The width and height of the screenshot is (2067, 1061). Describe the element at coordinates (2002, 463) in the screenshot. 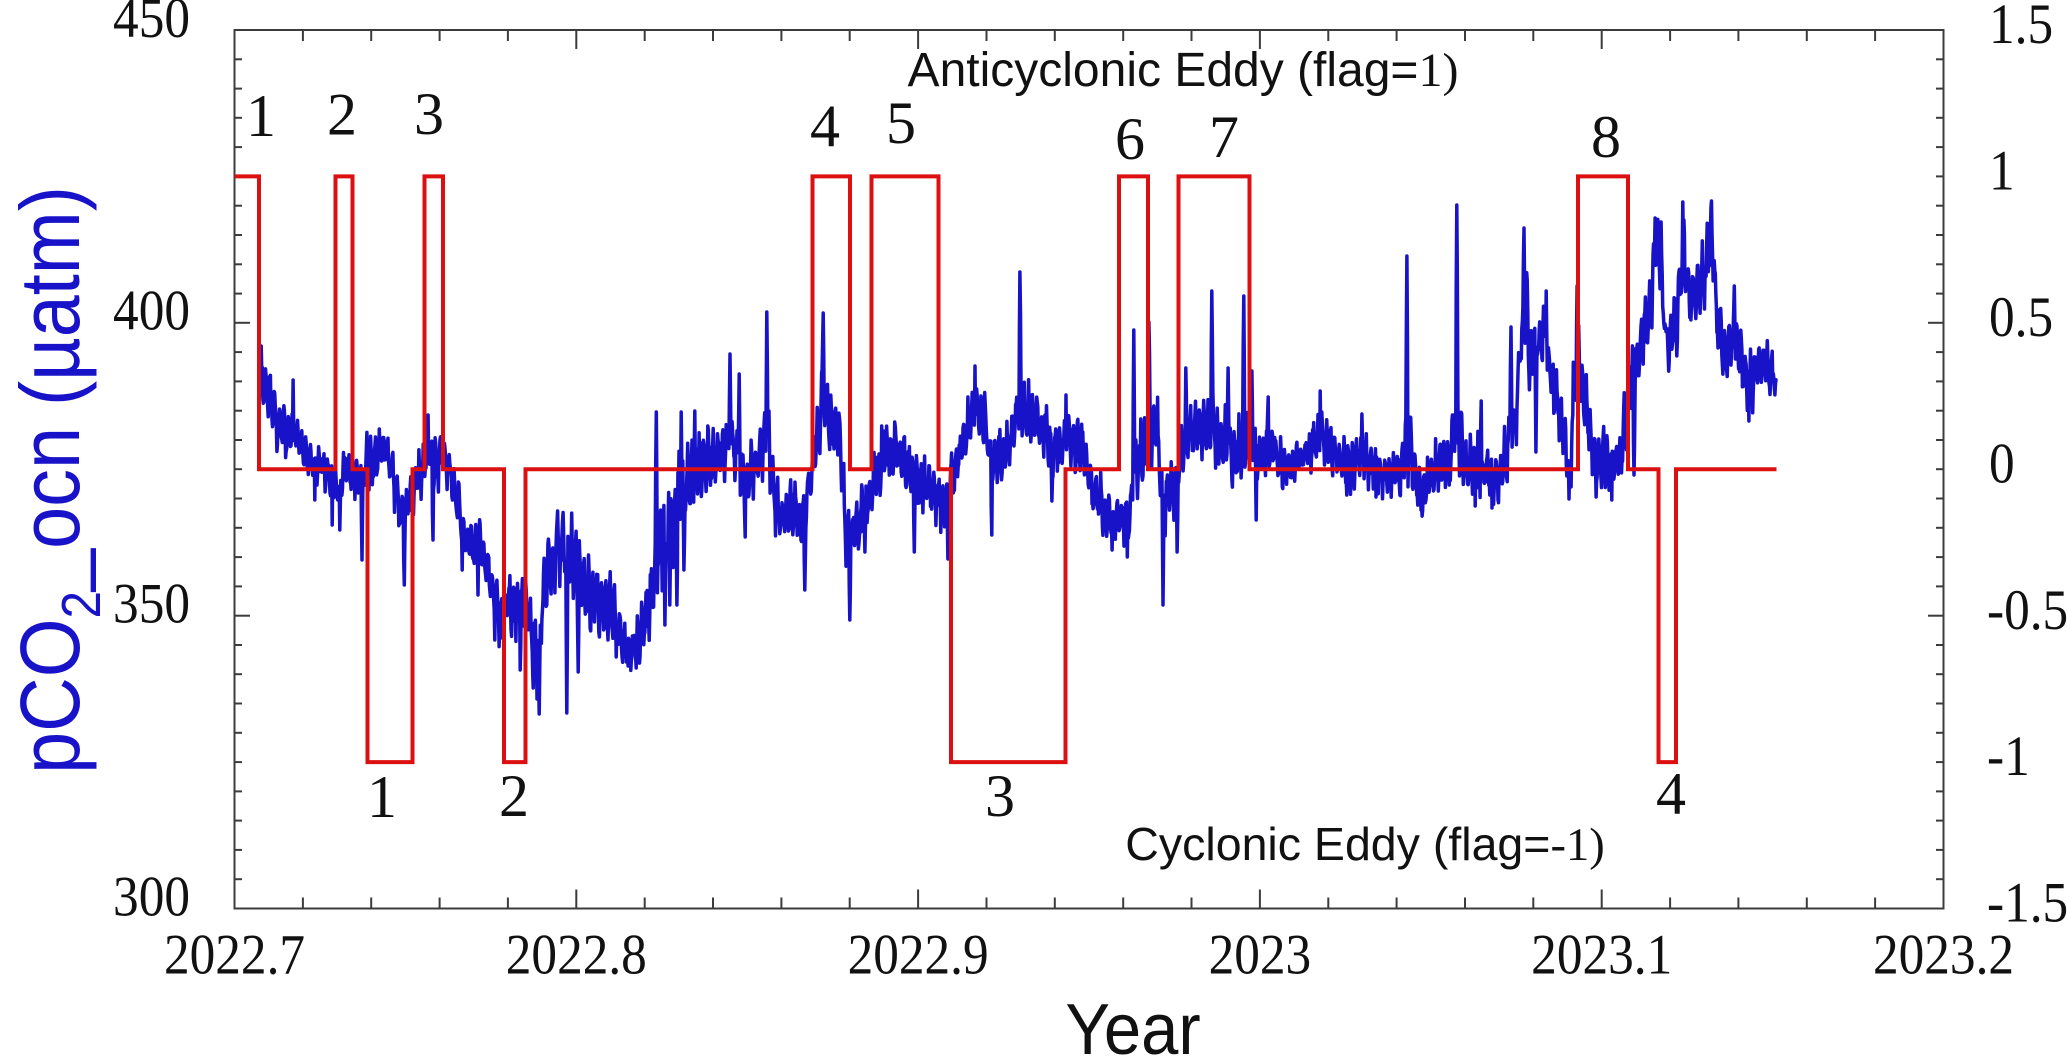

I see `svg-text: 0` at that location.